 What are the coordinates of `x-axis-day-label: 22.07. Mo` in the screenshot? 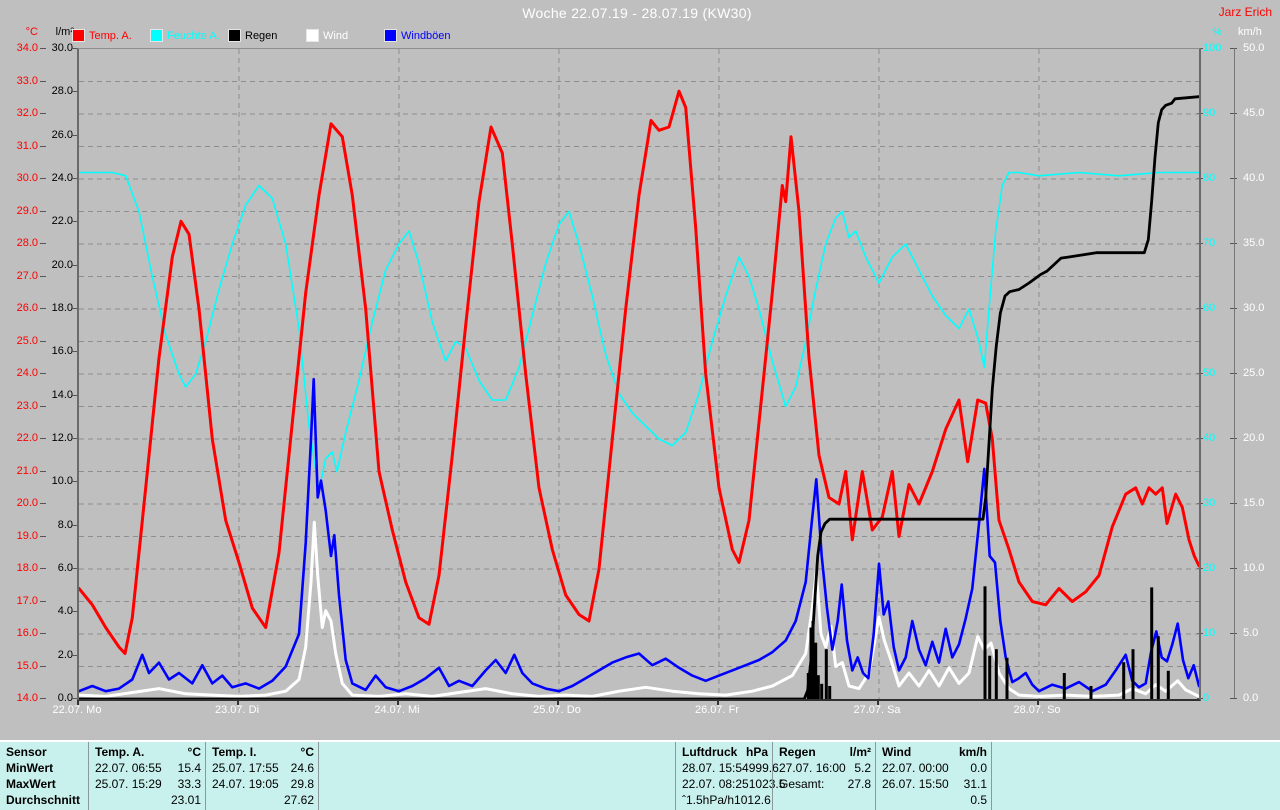 It's located at (77, 710).